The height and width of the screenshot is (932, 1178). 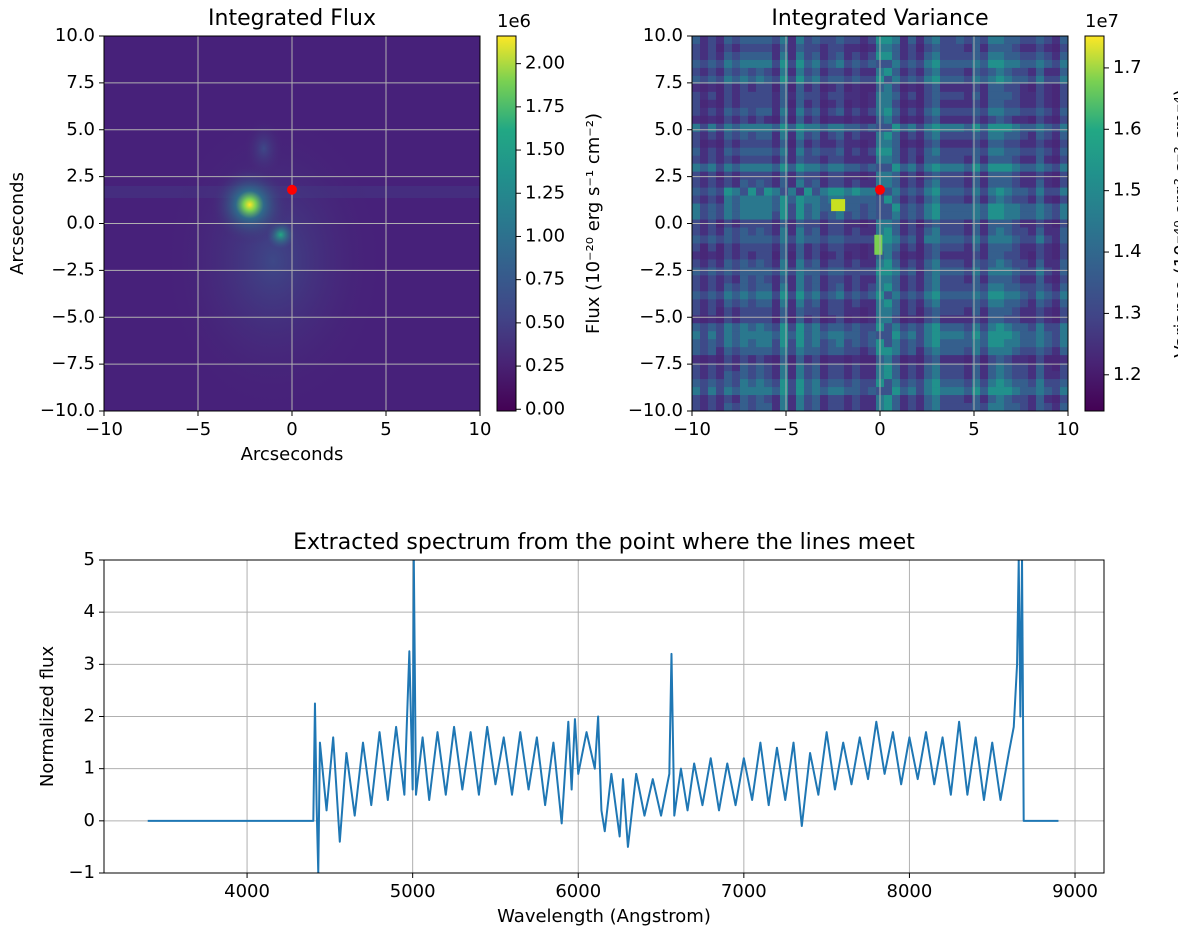 I want to click on x-tick-label: 0, so click(x=879, y=429).